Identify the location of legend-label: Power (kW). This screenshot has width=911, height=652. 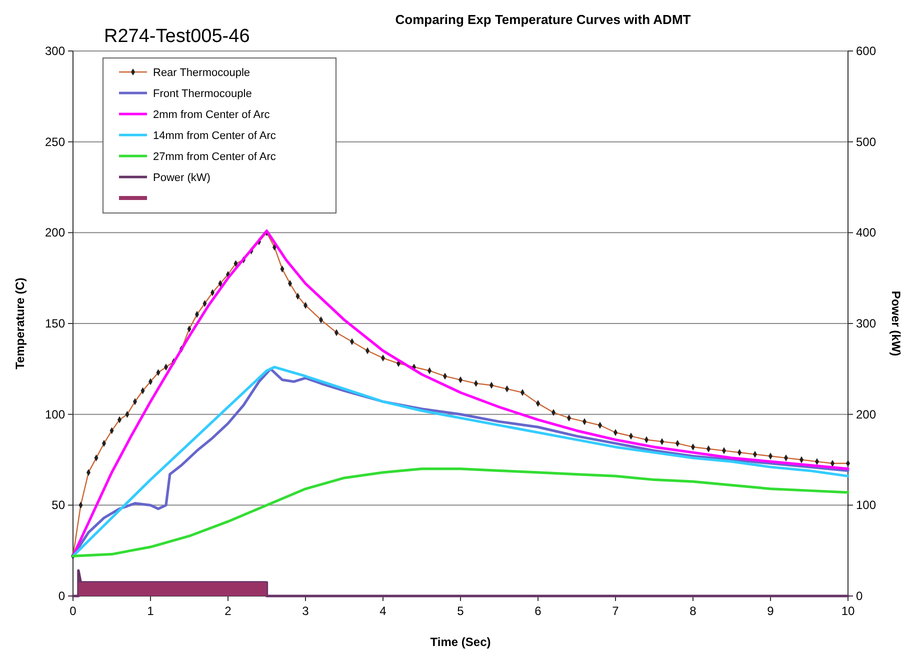
(181, 178).